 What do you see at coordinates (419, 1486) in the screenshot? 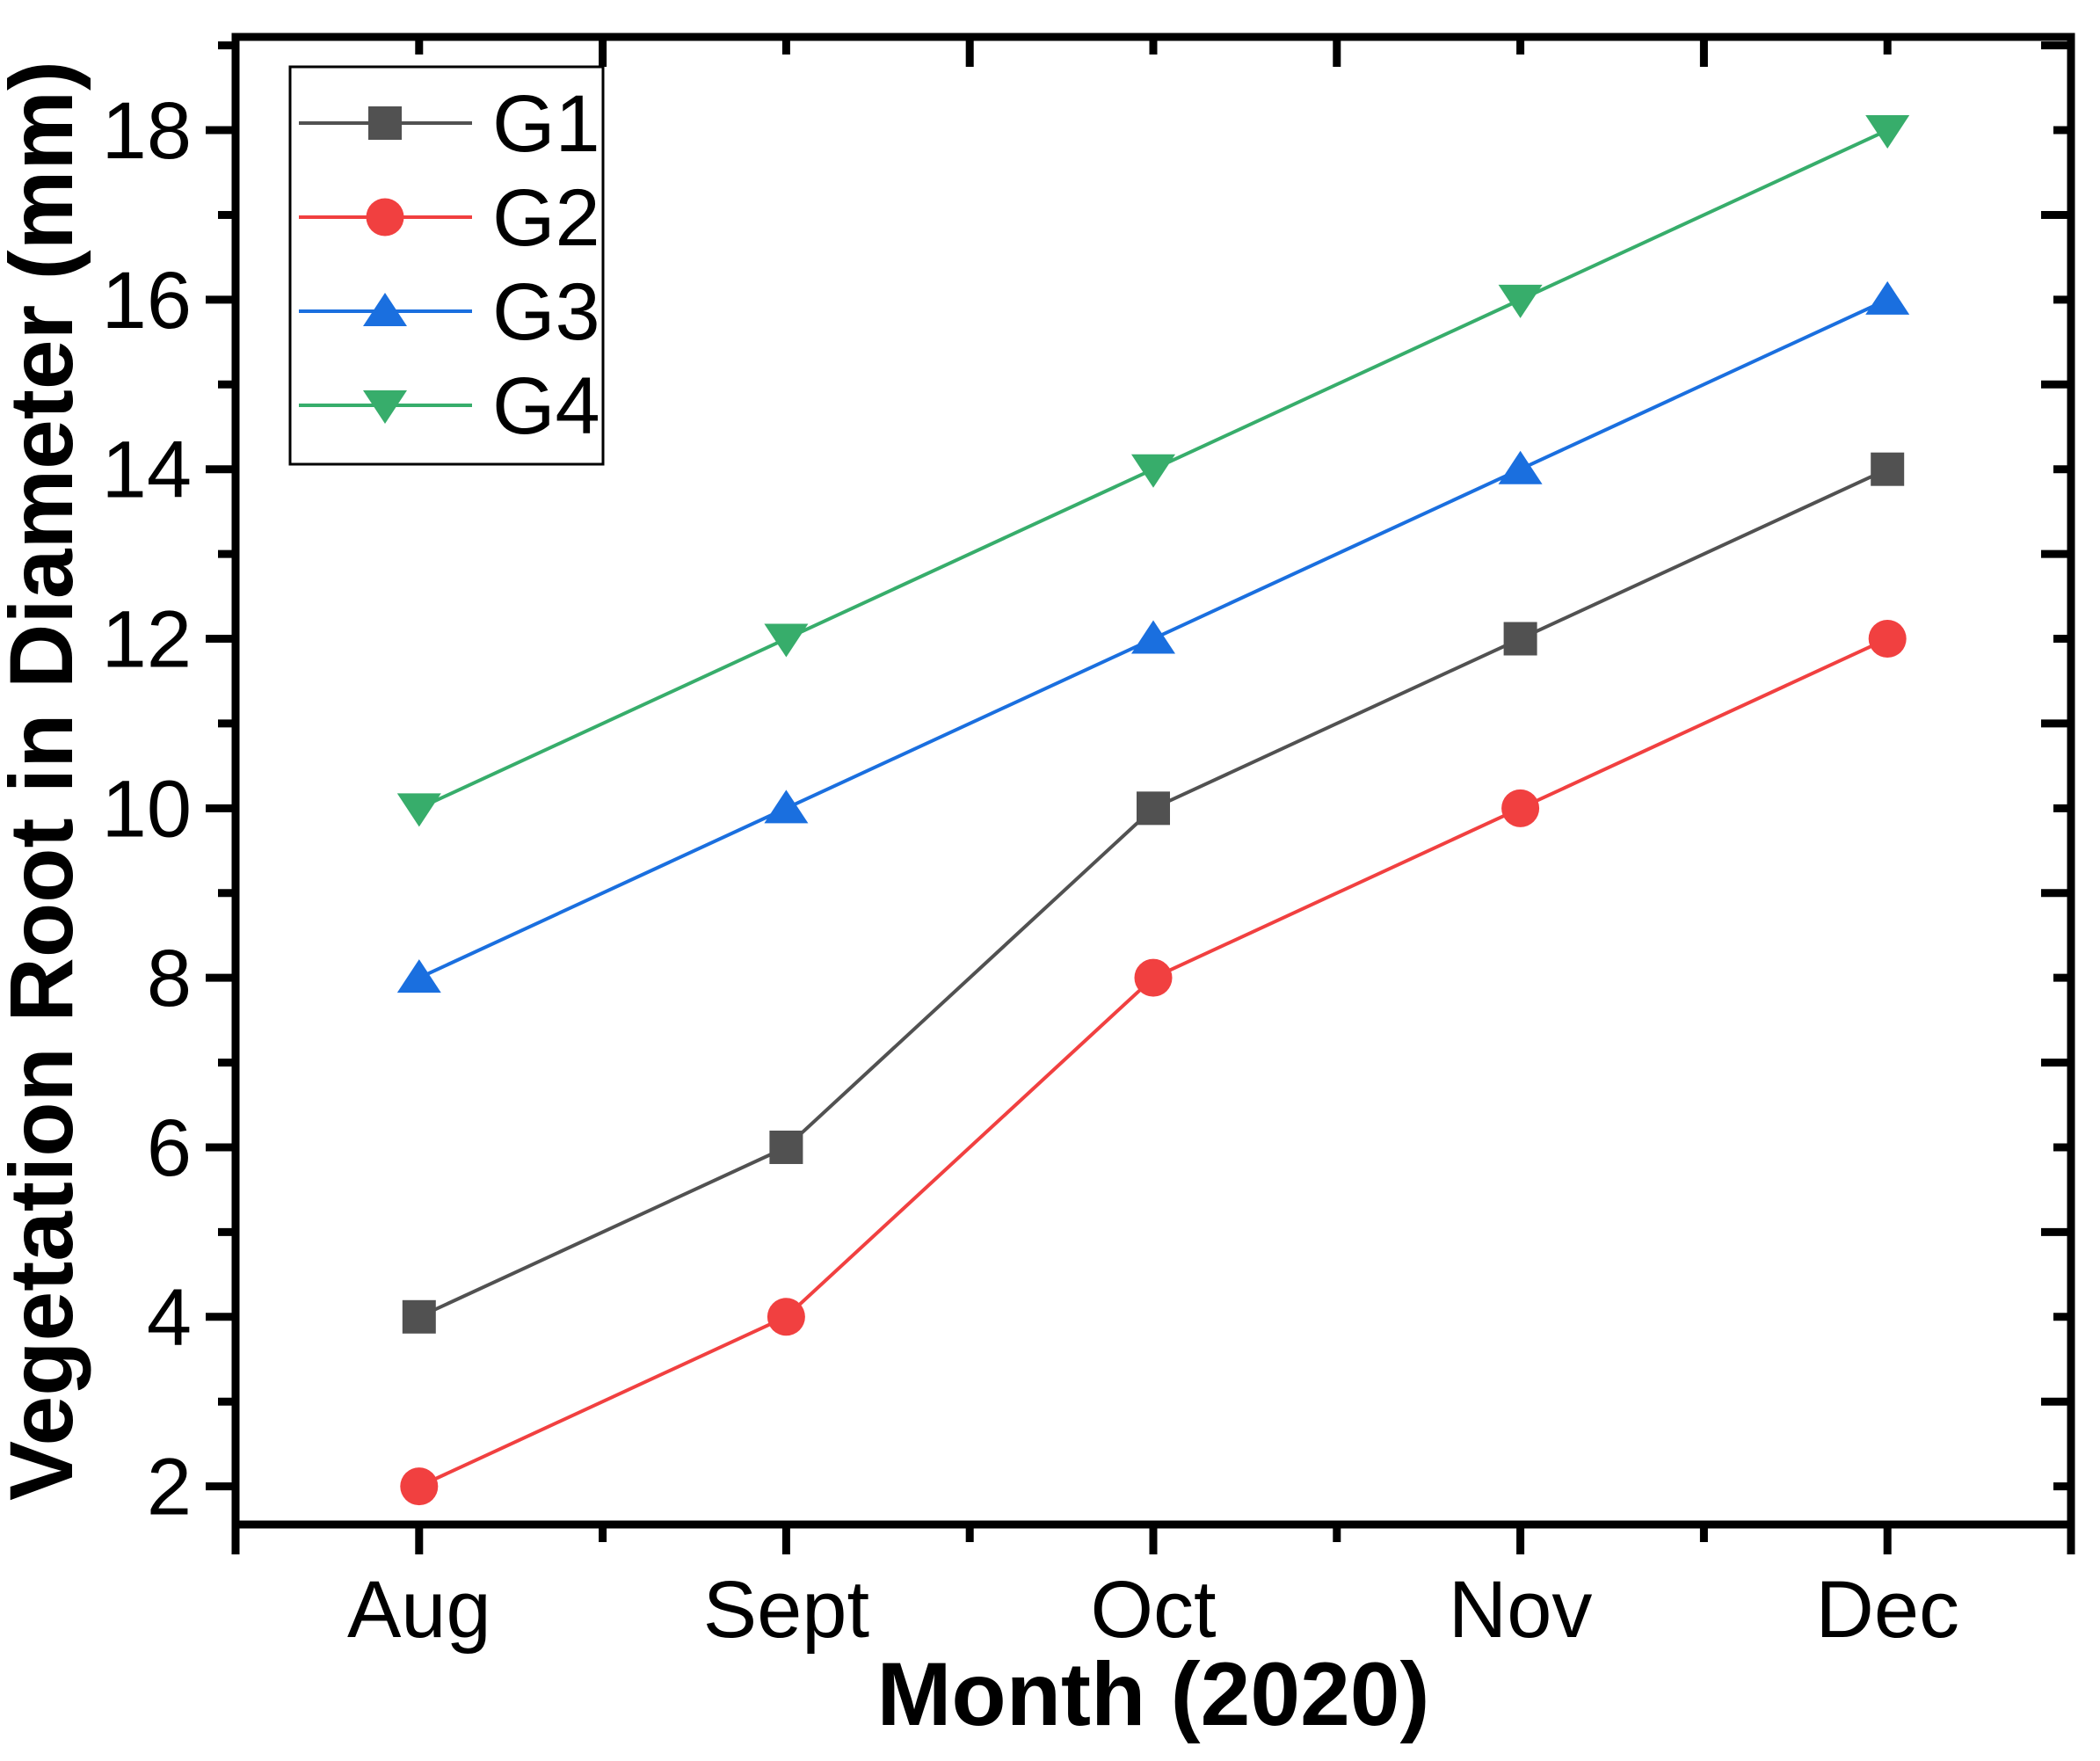
I see `marker-G2-Aug` at bounding box center [419, 1486].